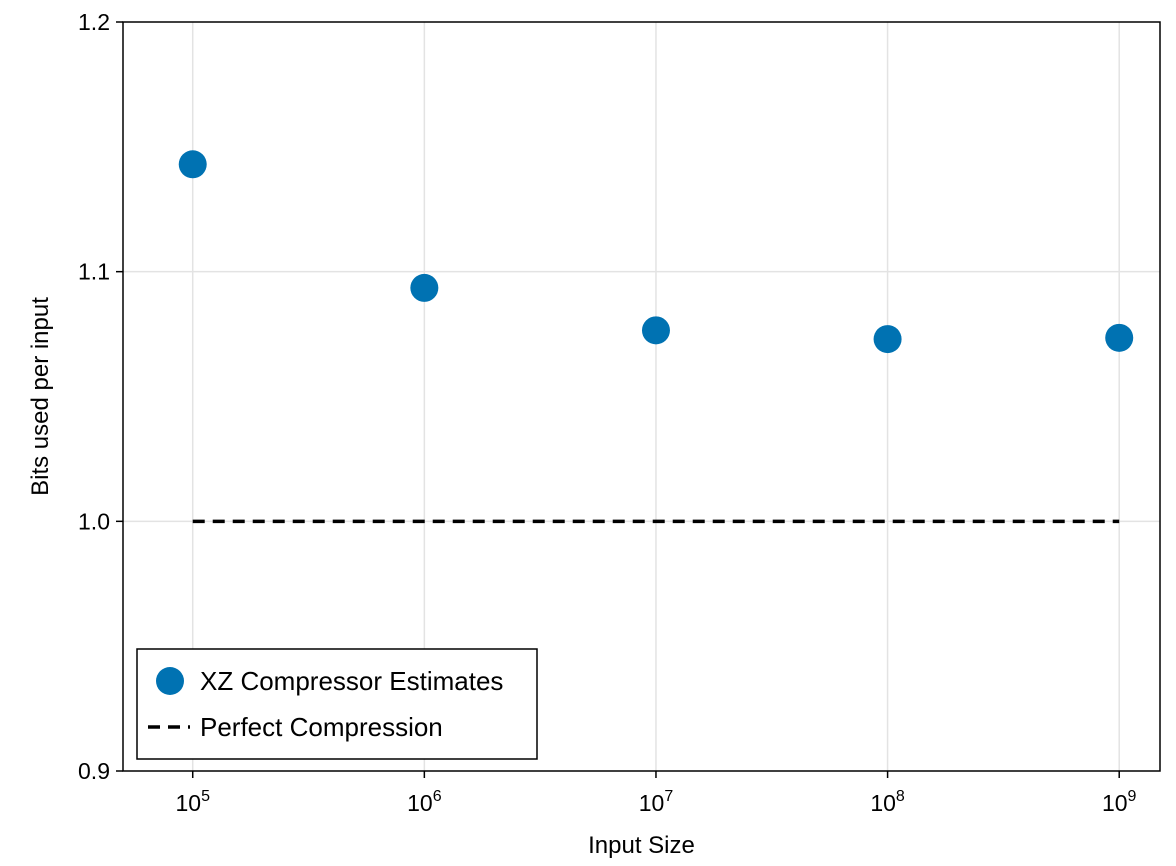  Describe the element at coordinates (424, 802) in the screenshot. I see `x-tick-label: 10⁶` at that location.